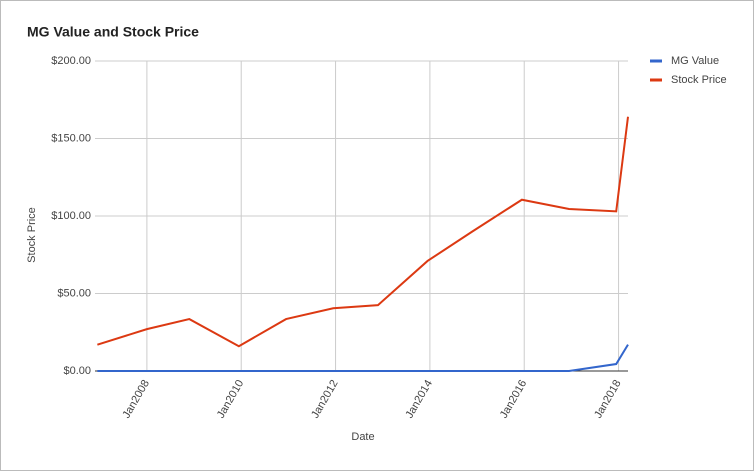 This screenshot has height=471, width=754. I want to click on legend-label: Stock Price, so click(699, 80).